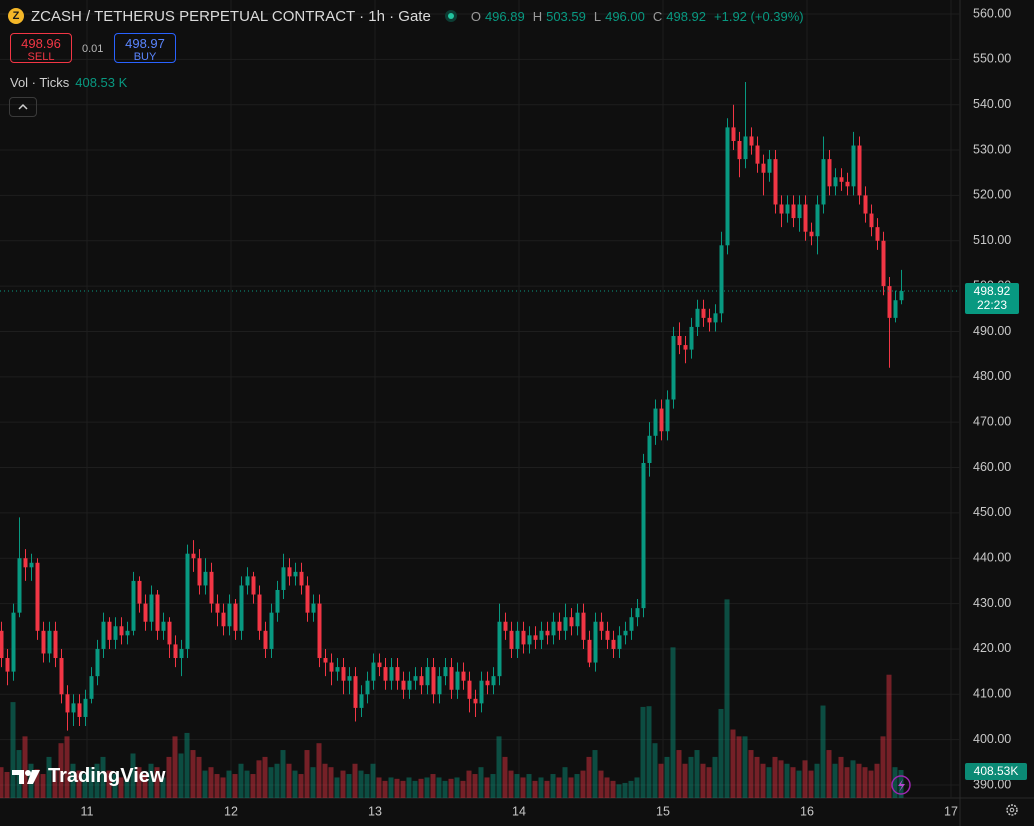  What do you see at coordinates (992, 149) in the screenshot?
I see `y-tick-label: 530.00` at bounding box center [992, 149].